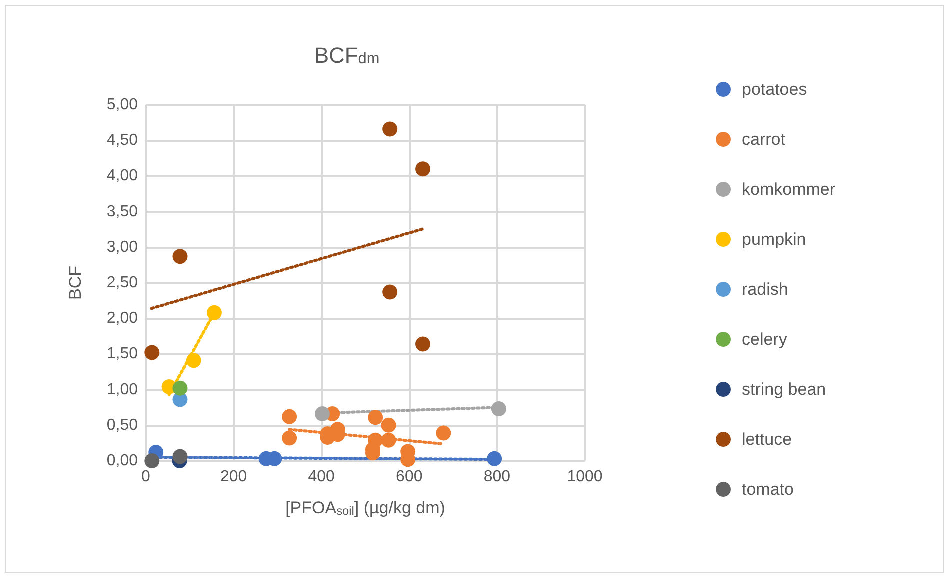 This screenshot has height=578, width=949. I want to click on y-tick-label: 2,00, so click(122, 319).